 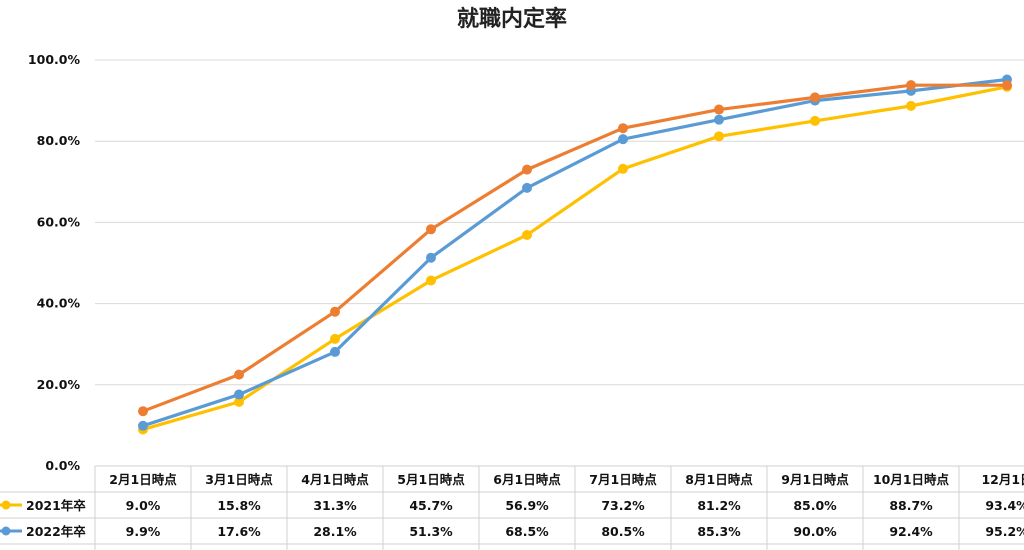 I want to click on category-label: 8月1日時点, so click(x=719, y=479).